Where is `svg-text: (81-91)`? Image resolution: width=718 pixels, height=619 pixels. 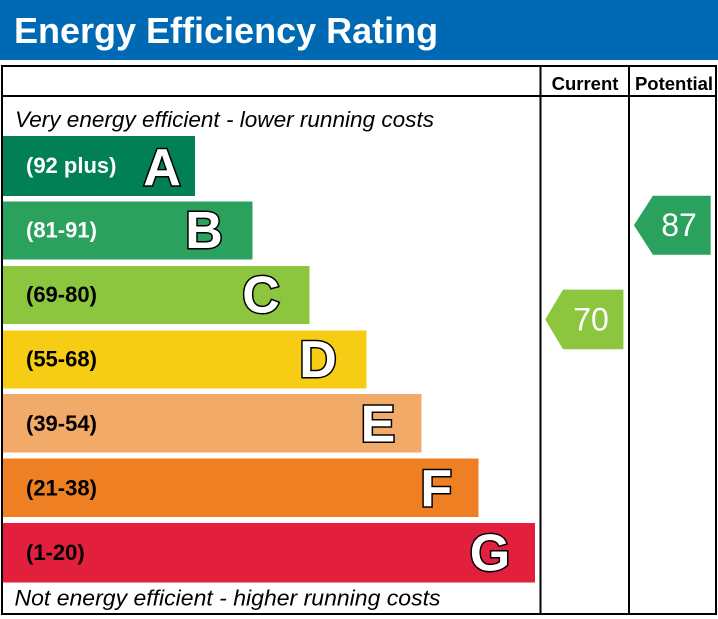
svg-text: (81-91) is located at coordinates (61, 230).